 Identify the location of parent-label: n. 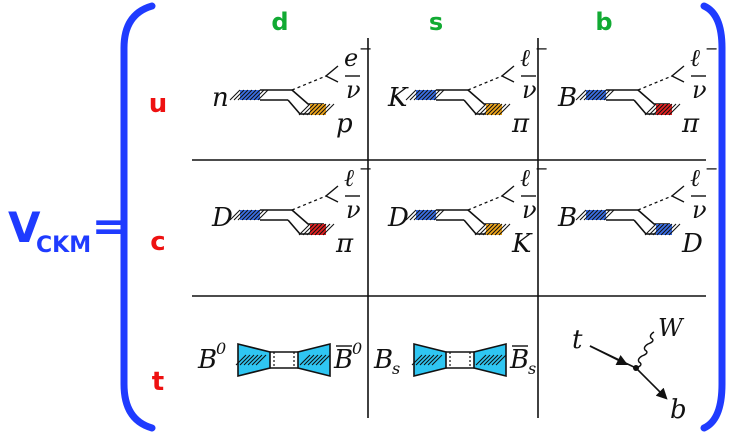
(220, 98).